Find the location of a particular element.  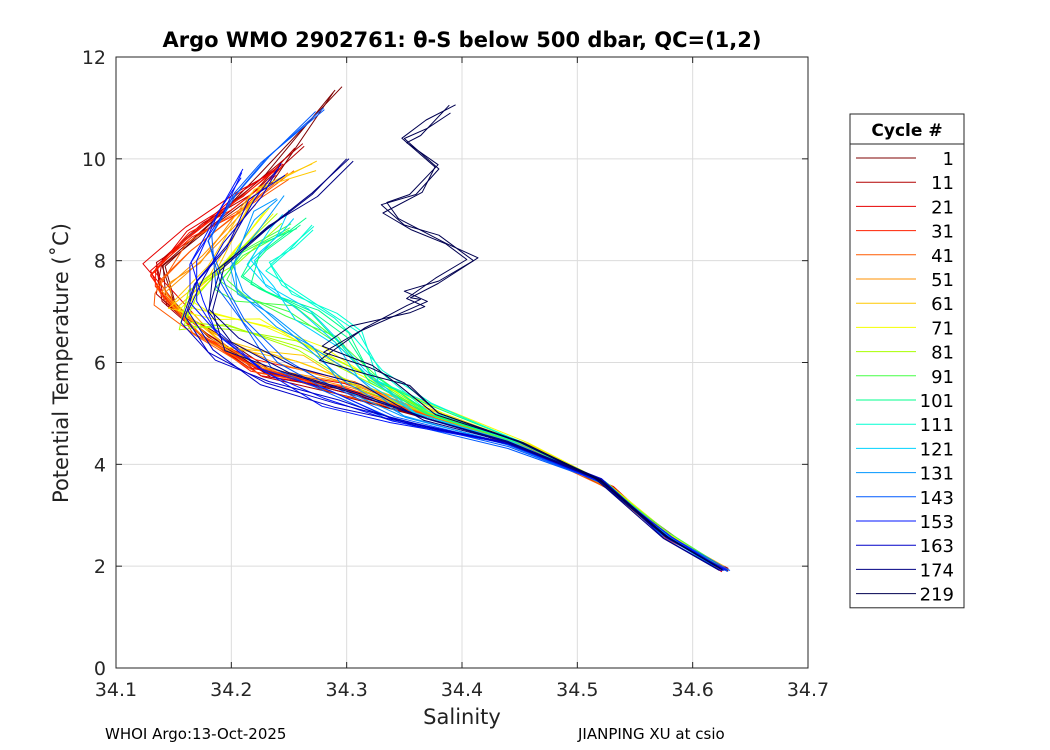

x-tick-label: 34.7 is located at coordinates (808, 690).